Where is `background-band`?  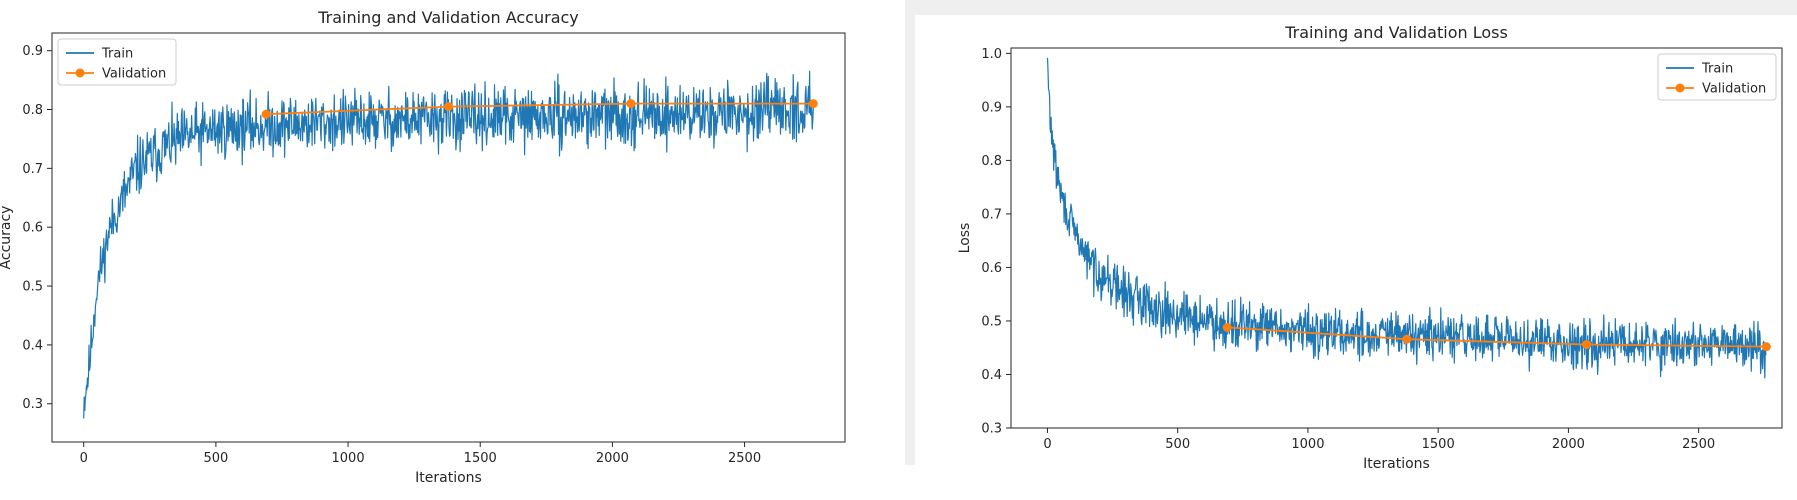 background-band is located at coordinates (1351, 7).